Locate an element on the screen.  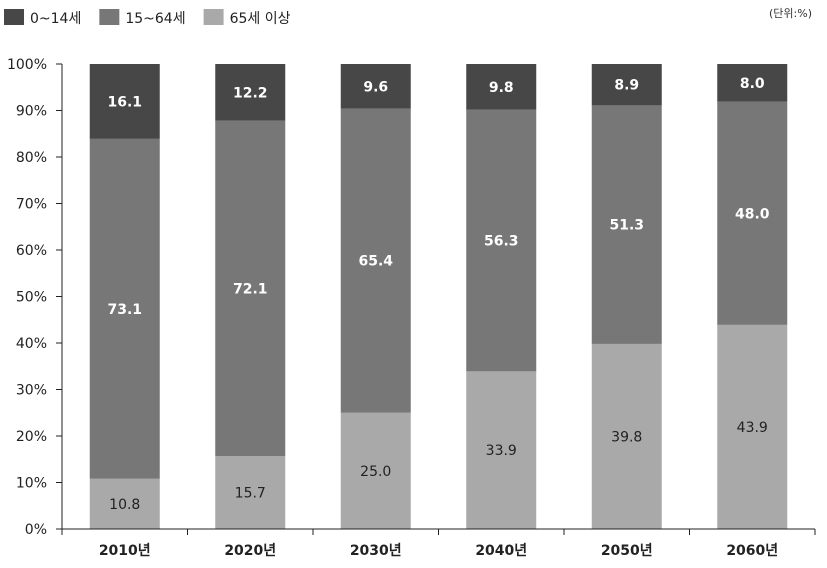
x-tick-label: 2050년 is located at coordinates (627, 551).